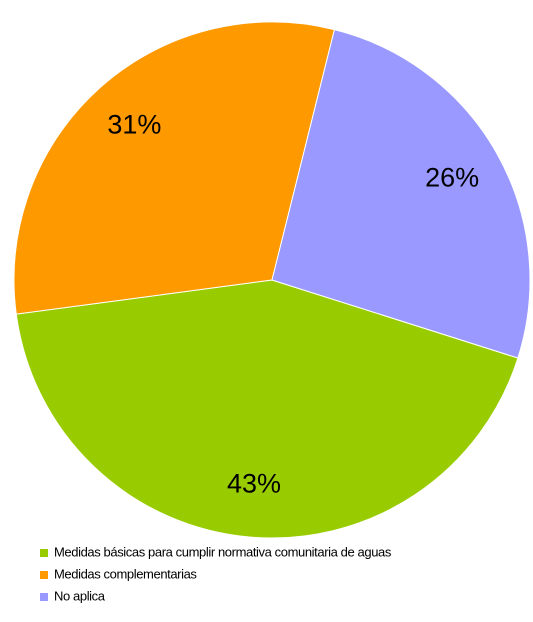  I want to click on legend-label: Medidas complementarias, so click(125, 573).